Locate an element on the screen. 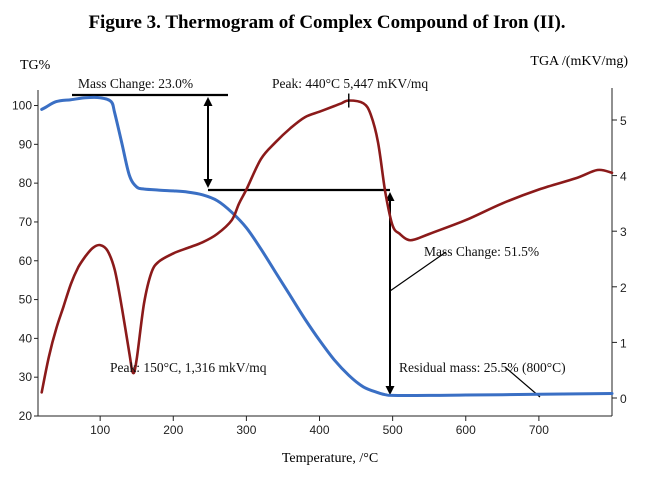 Image resolution: width=655 pixels, height=478 pixels. left-y-tick-label: 20 is located at coordinates (26, 416).